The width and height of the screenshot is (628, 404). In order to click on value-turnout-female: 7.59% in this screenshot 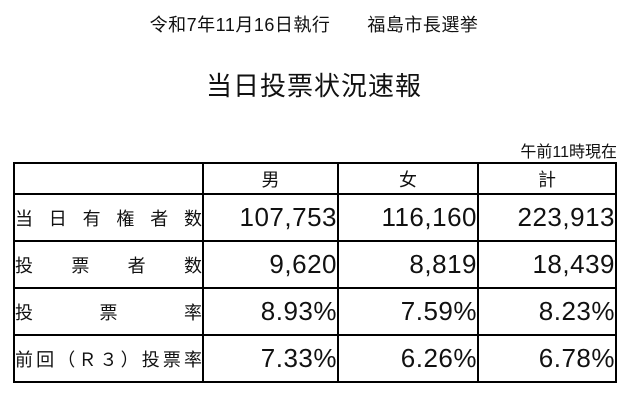, I will do `click(408, 311)`.